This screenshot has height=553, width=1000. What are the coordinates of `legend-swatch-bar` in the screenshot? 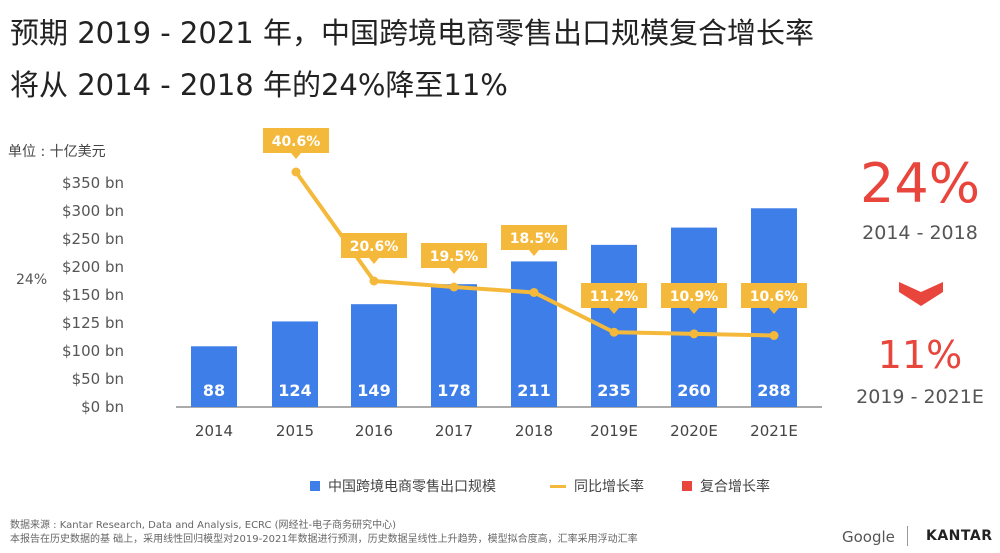 It's located at (315, 486).